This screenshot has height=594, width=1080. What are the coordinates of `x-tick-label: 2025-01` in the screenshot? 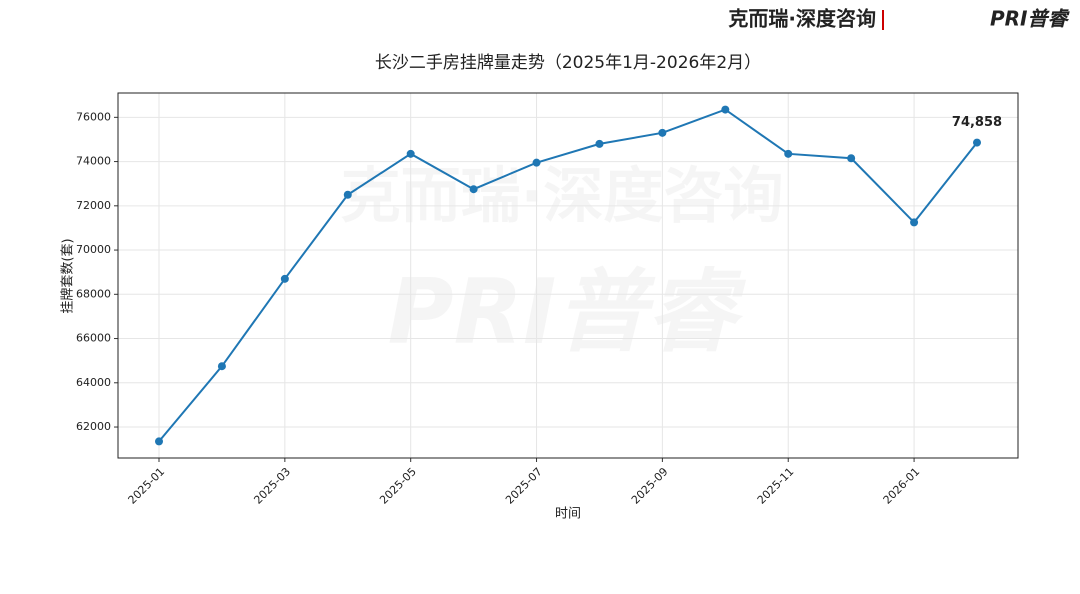 It's located at (147, 486).